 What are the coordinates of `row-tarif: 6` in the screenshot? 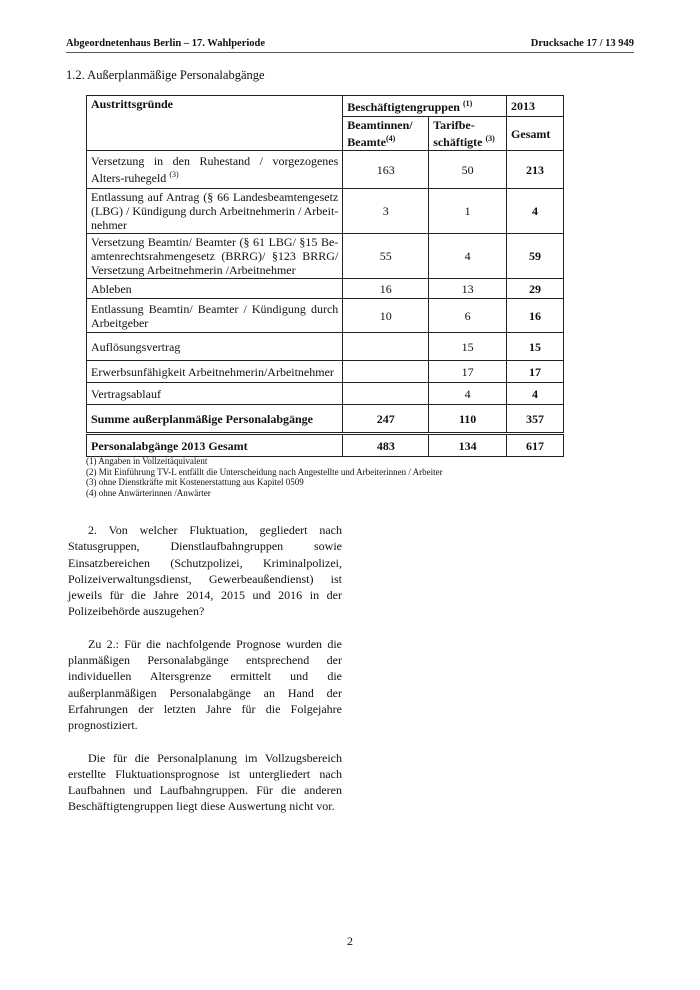 It's located at (468, 315).